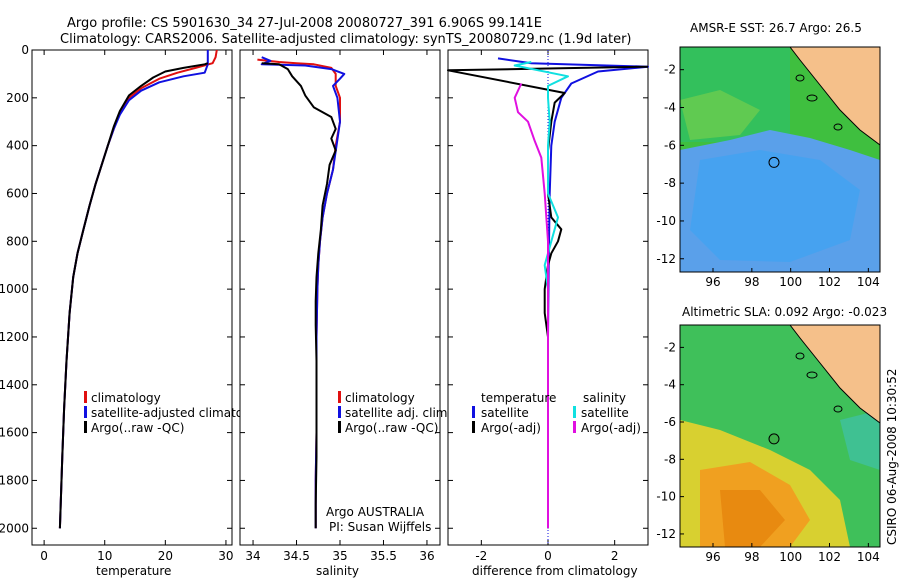  What do you see at coordinates (615, 556) in the screenshot?
I see `x-tick-label: 2` at bounding box center [615, 556].